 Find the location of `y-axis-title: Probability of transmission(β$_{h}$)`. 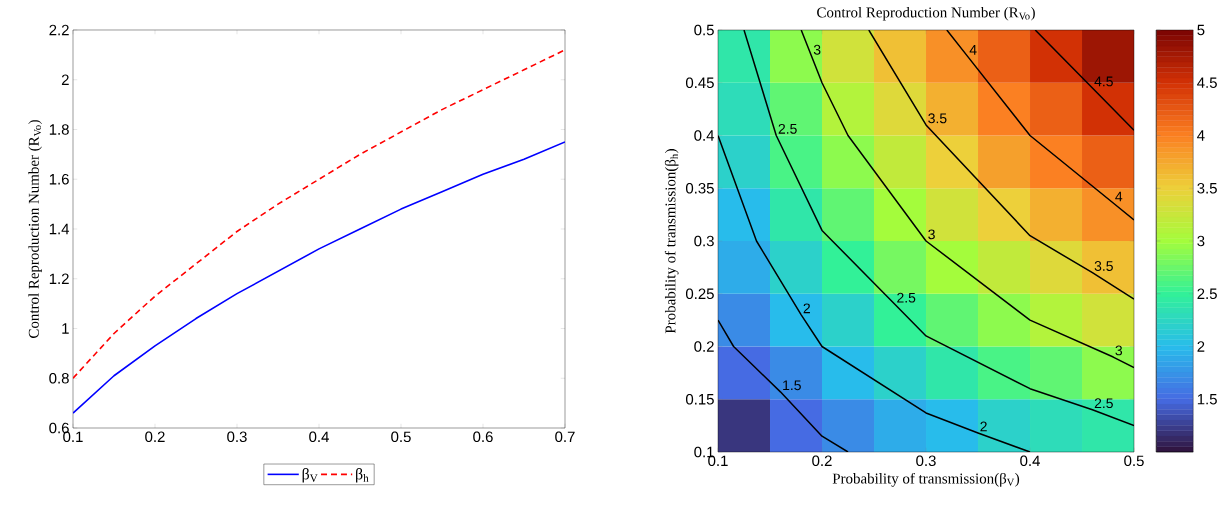

y-axis-title: Probability of transmission(β$_{h}$) is located at coordinates (671, 241).